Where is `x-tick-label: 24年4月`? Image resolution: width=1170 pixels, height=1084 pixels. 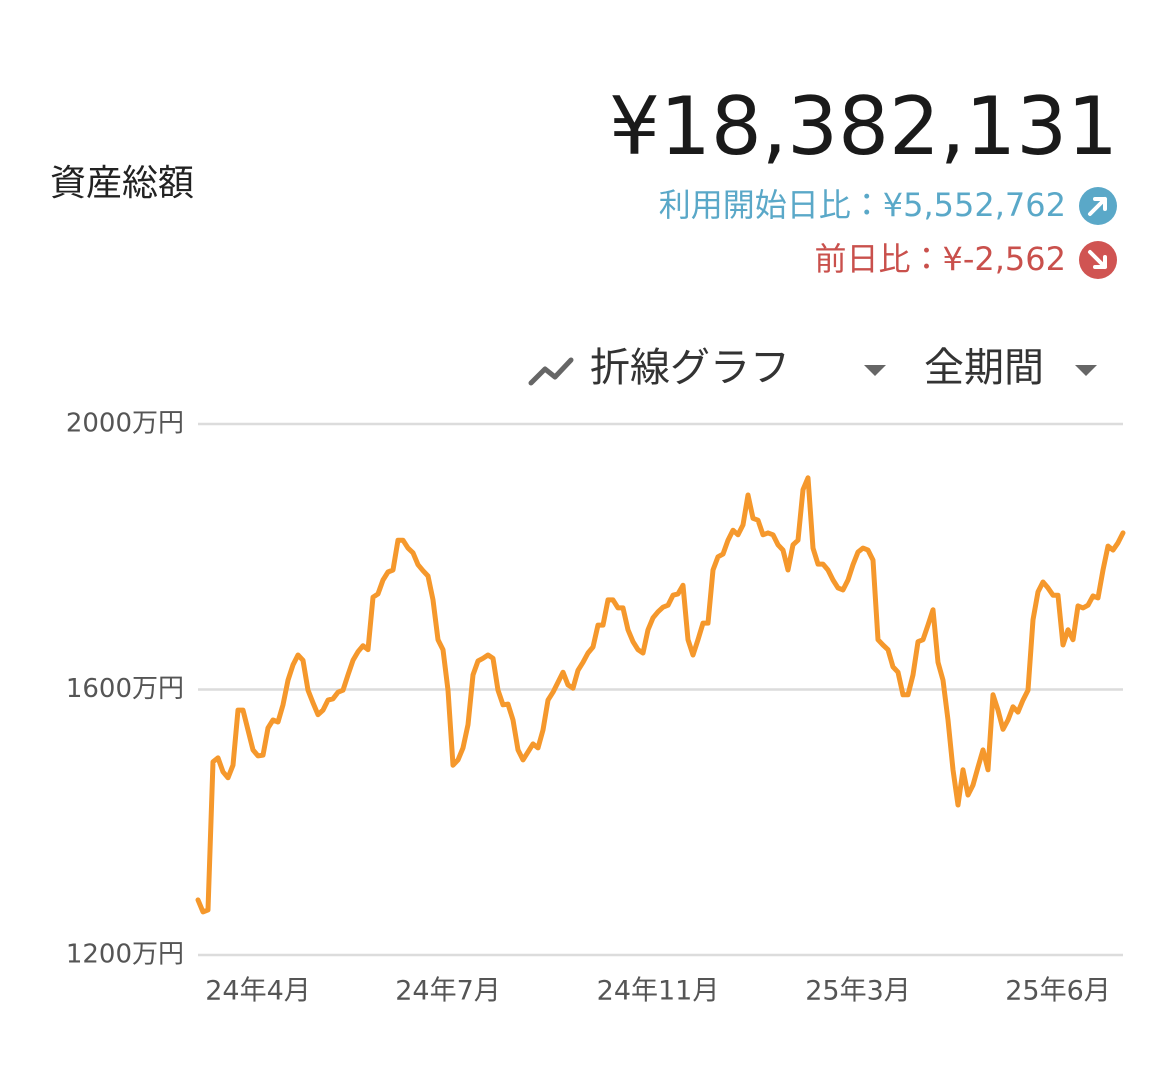
x-tick-label: 24年4月 is located at coordinates (258, 991).